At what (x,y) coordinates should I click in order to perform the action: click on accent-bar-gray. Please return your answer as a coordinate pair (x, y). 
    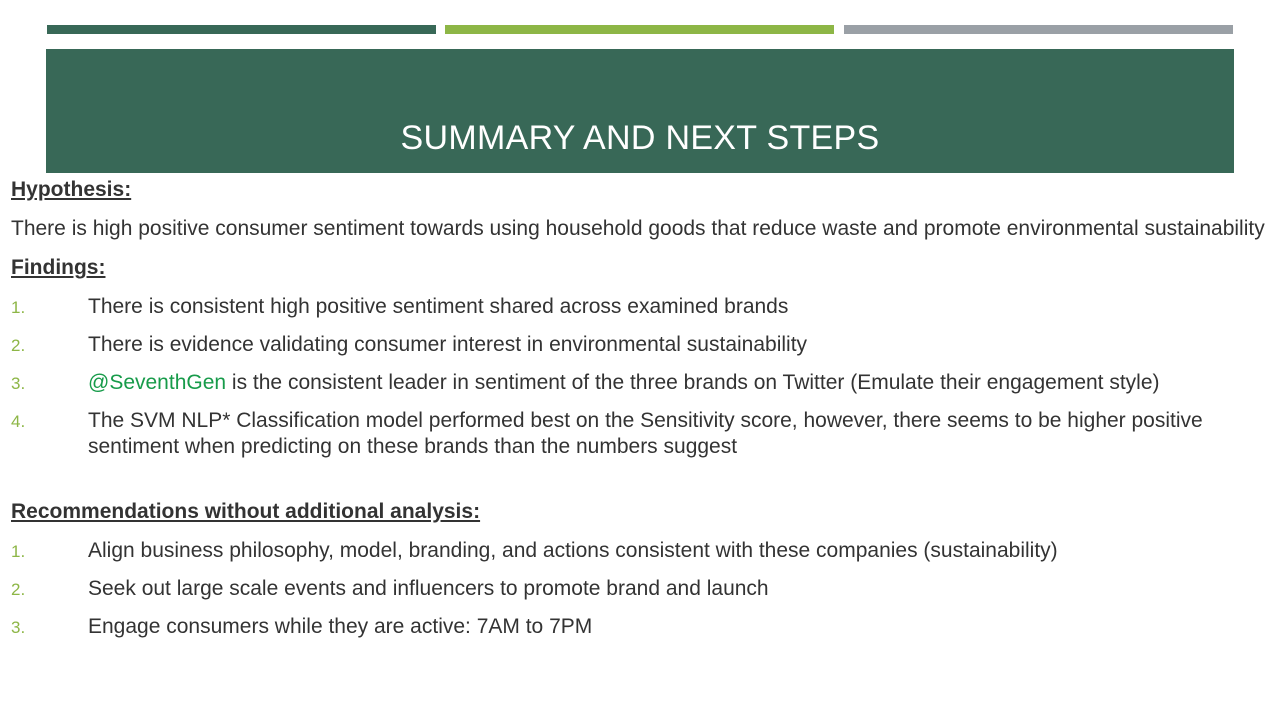
    Looking at the image, I should click on (1038, 29).